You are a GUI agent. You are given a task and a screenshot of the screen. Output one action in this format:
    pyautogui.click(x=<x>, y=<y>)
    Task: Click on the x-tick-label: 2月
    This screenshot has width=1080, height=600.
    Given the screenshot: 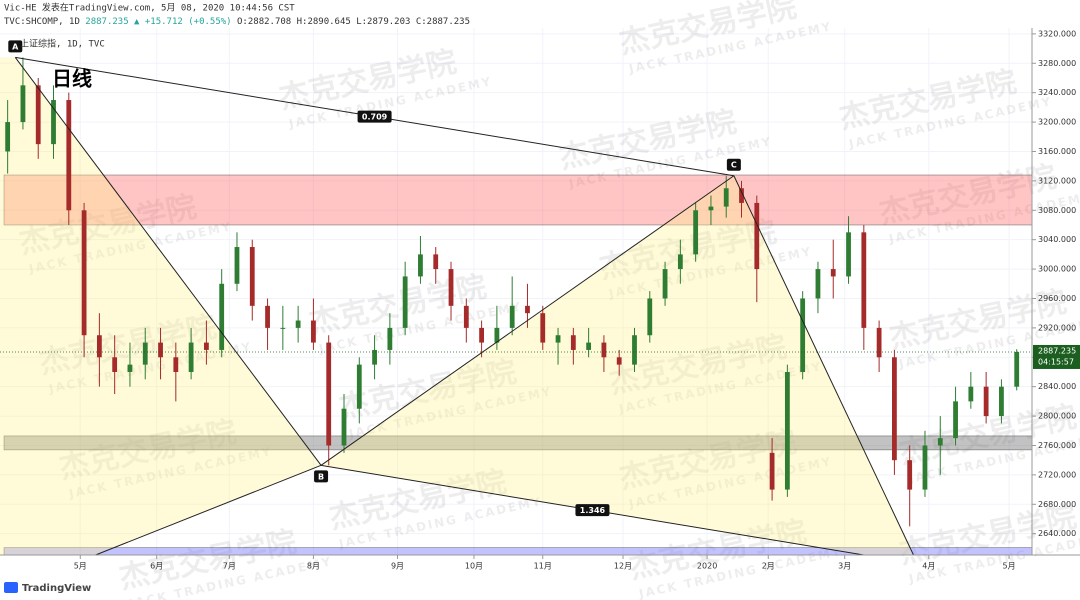 What is the action you would take?
    pyautogui.click(x=768, y=566)
    